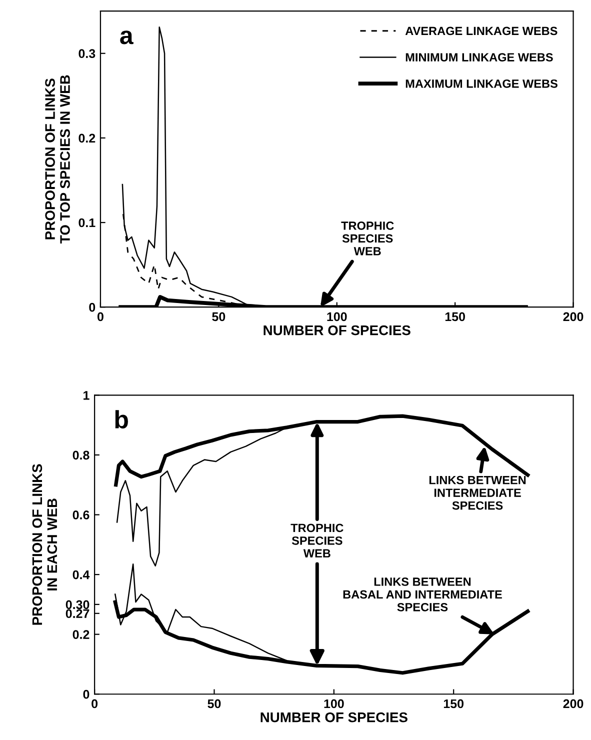 This screenshot has height=740, width=591. Describe the element at coordinates (81, 515) in the screenshot. I see `y-tick-label: 0.6` at that location.